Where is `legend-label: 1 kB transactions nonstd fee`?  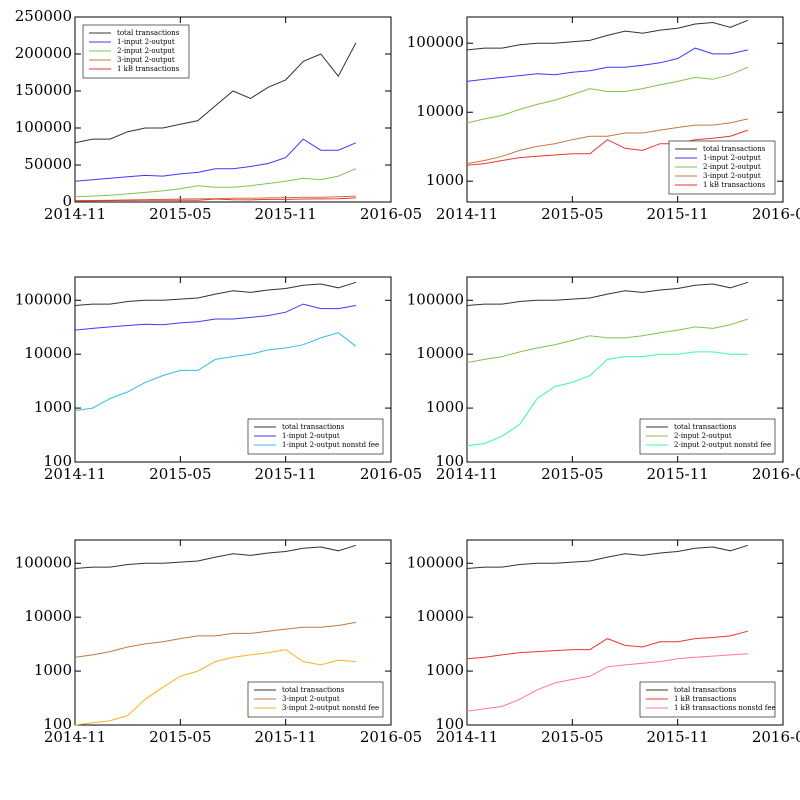
legend-label: 1 kB transactions nonstd fee is located at coordinates (725, 708).